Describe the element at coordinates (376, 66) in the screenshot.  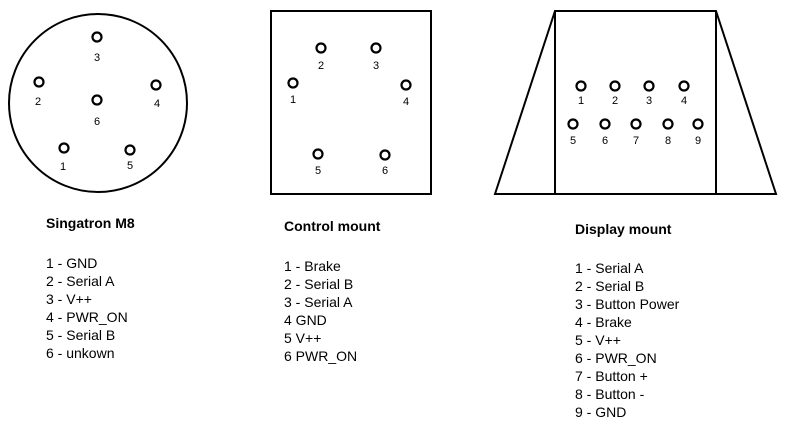
I see `control-pin-number: 3` at that location.